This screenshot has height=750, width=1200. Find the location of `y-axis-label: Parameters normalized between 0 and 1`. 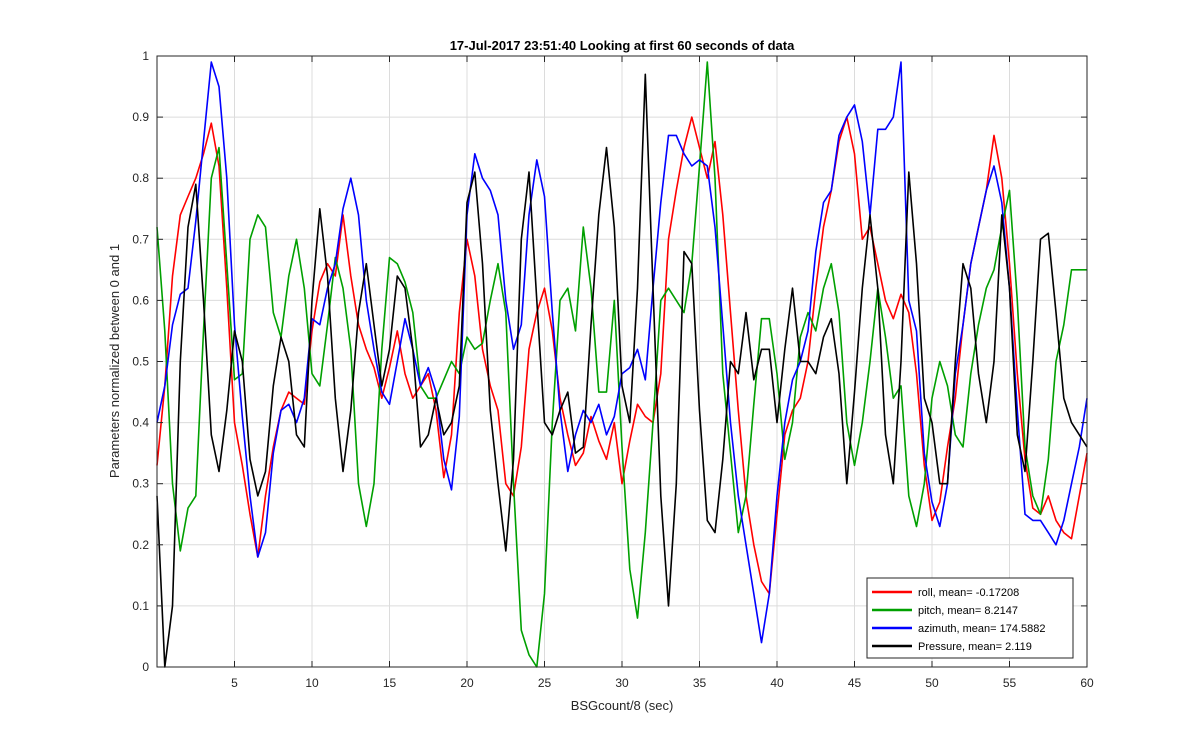

y-axis-label: Parameters normalized between 0 and 1 is located at coordinates (114, 361).